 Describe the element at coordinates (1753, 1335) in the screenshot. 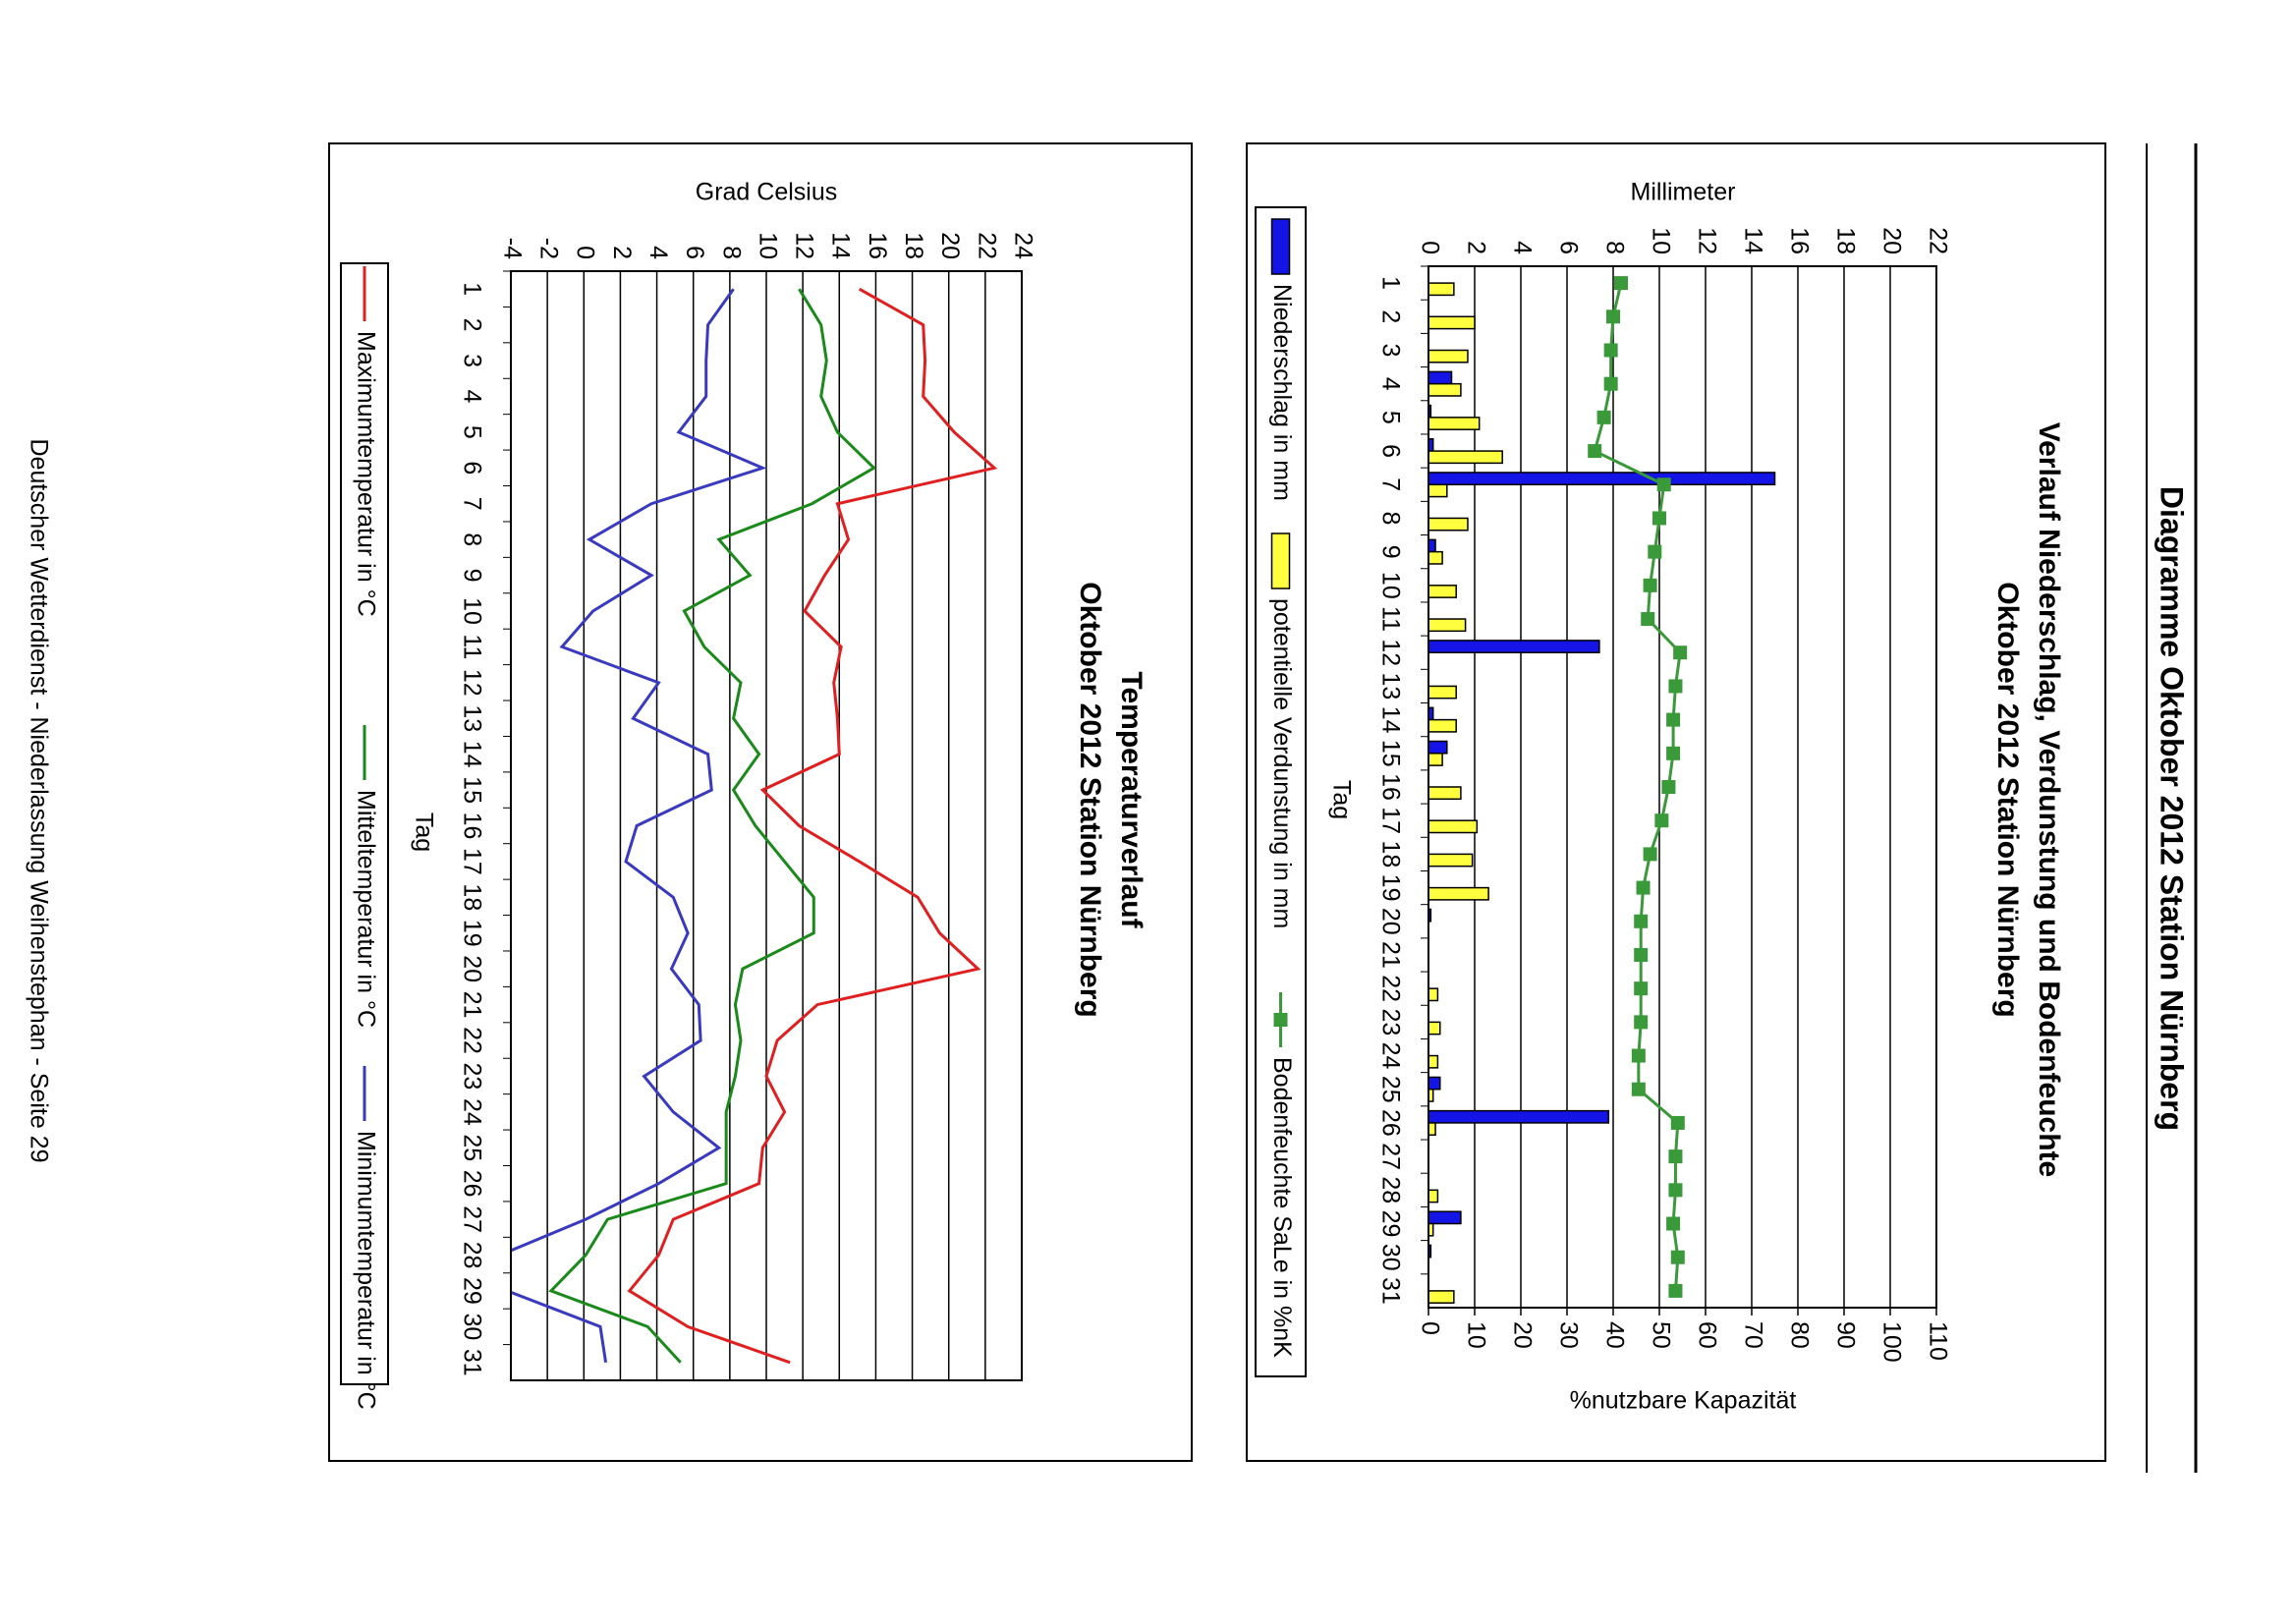

I see `y2-tick-label: 70` at that location.